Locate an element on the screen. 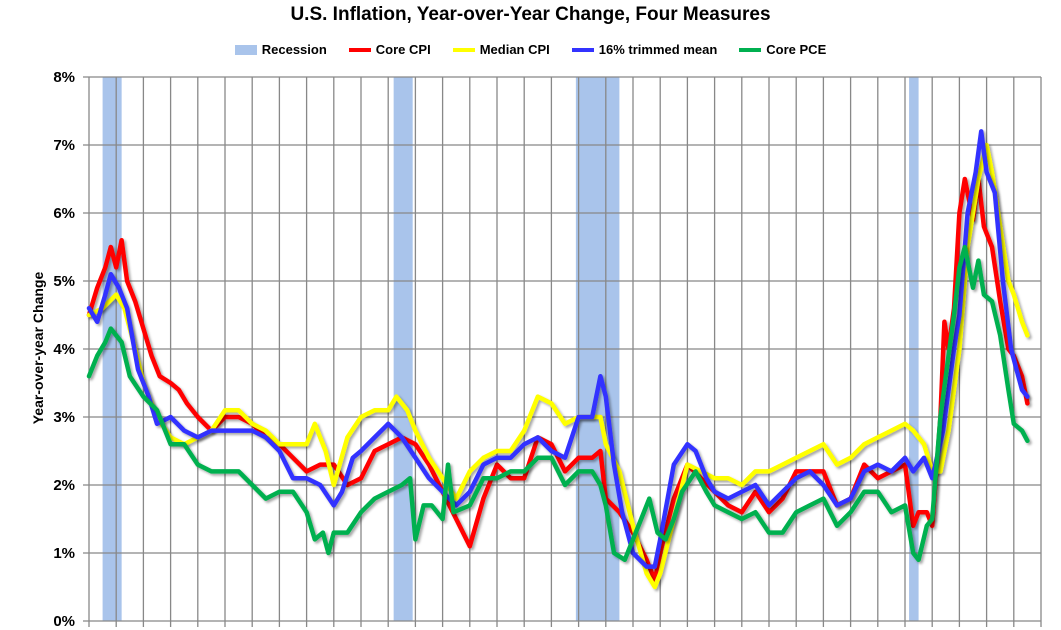  legend-label-core-cpi: Core CPI is located at coordinates (403, 49).